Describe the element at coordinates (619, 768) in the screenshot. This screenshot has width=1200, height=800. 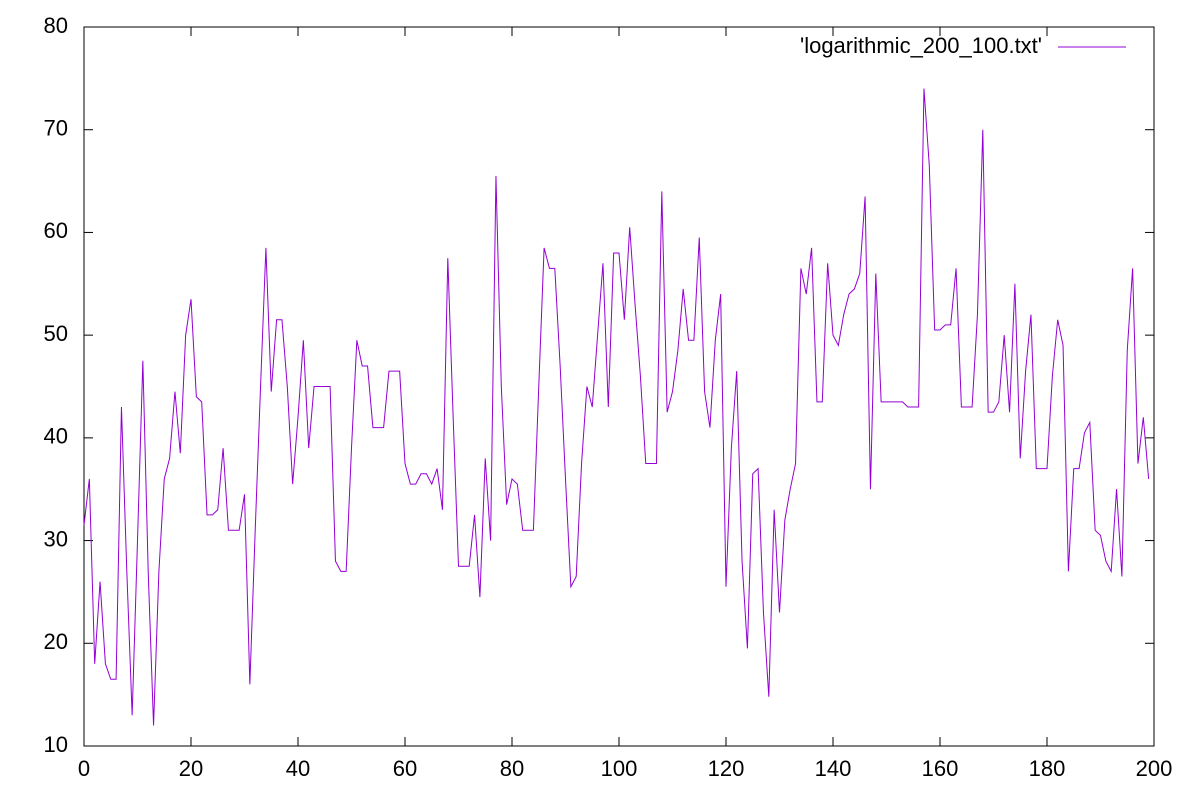
I see `x-tick-label: 100` at that location.